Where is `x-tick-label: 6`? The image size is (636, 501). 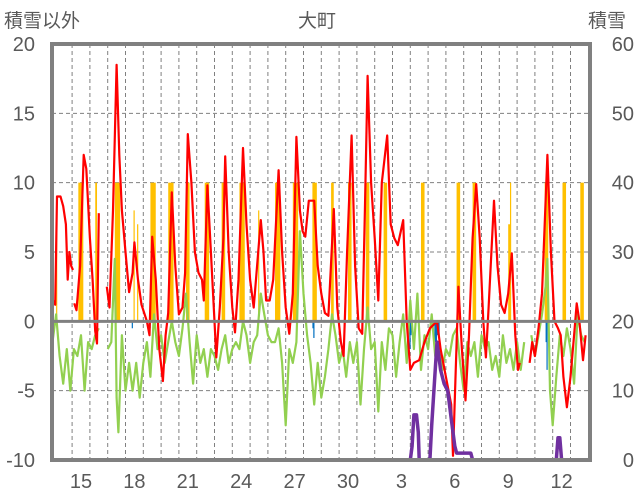 x-tick-label: 6 is located at coordinates (454, 482).